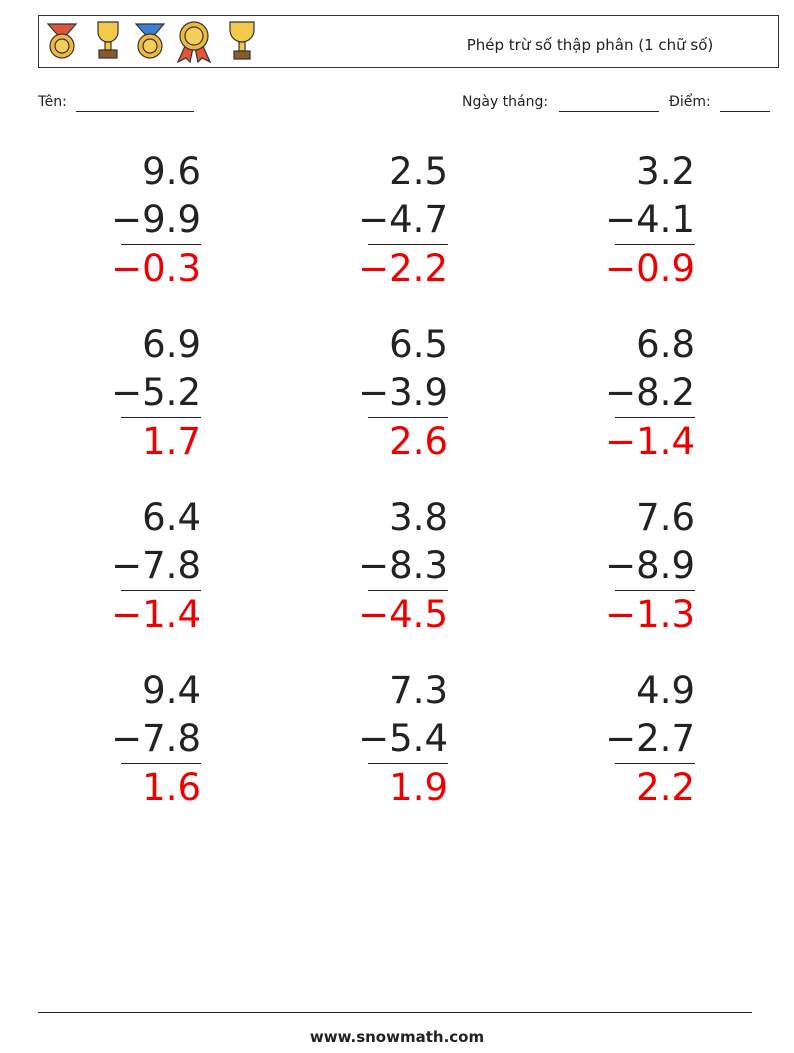 The width and height of the screenshot is (794, 1053). I want to click on minuend: 9.6, so click(171, 171).